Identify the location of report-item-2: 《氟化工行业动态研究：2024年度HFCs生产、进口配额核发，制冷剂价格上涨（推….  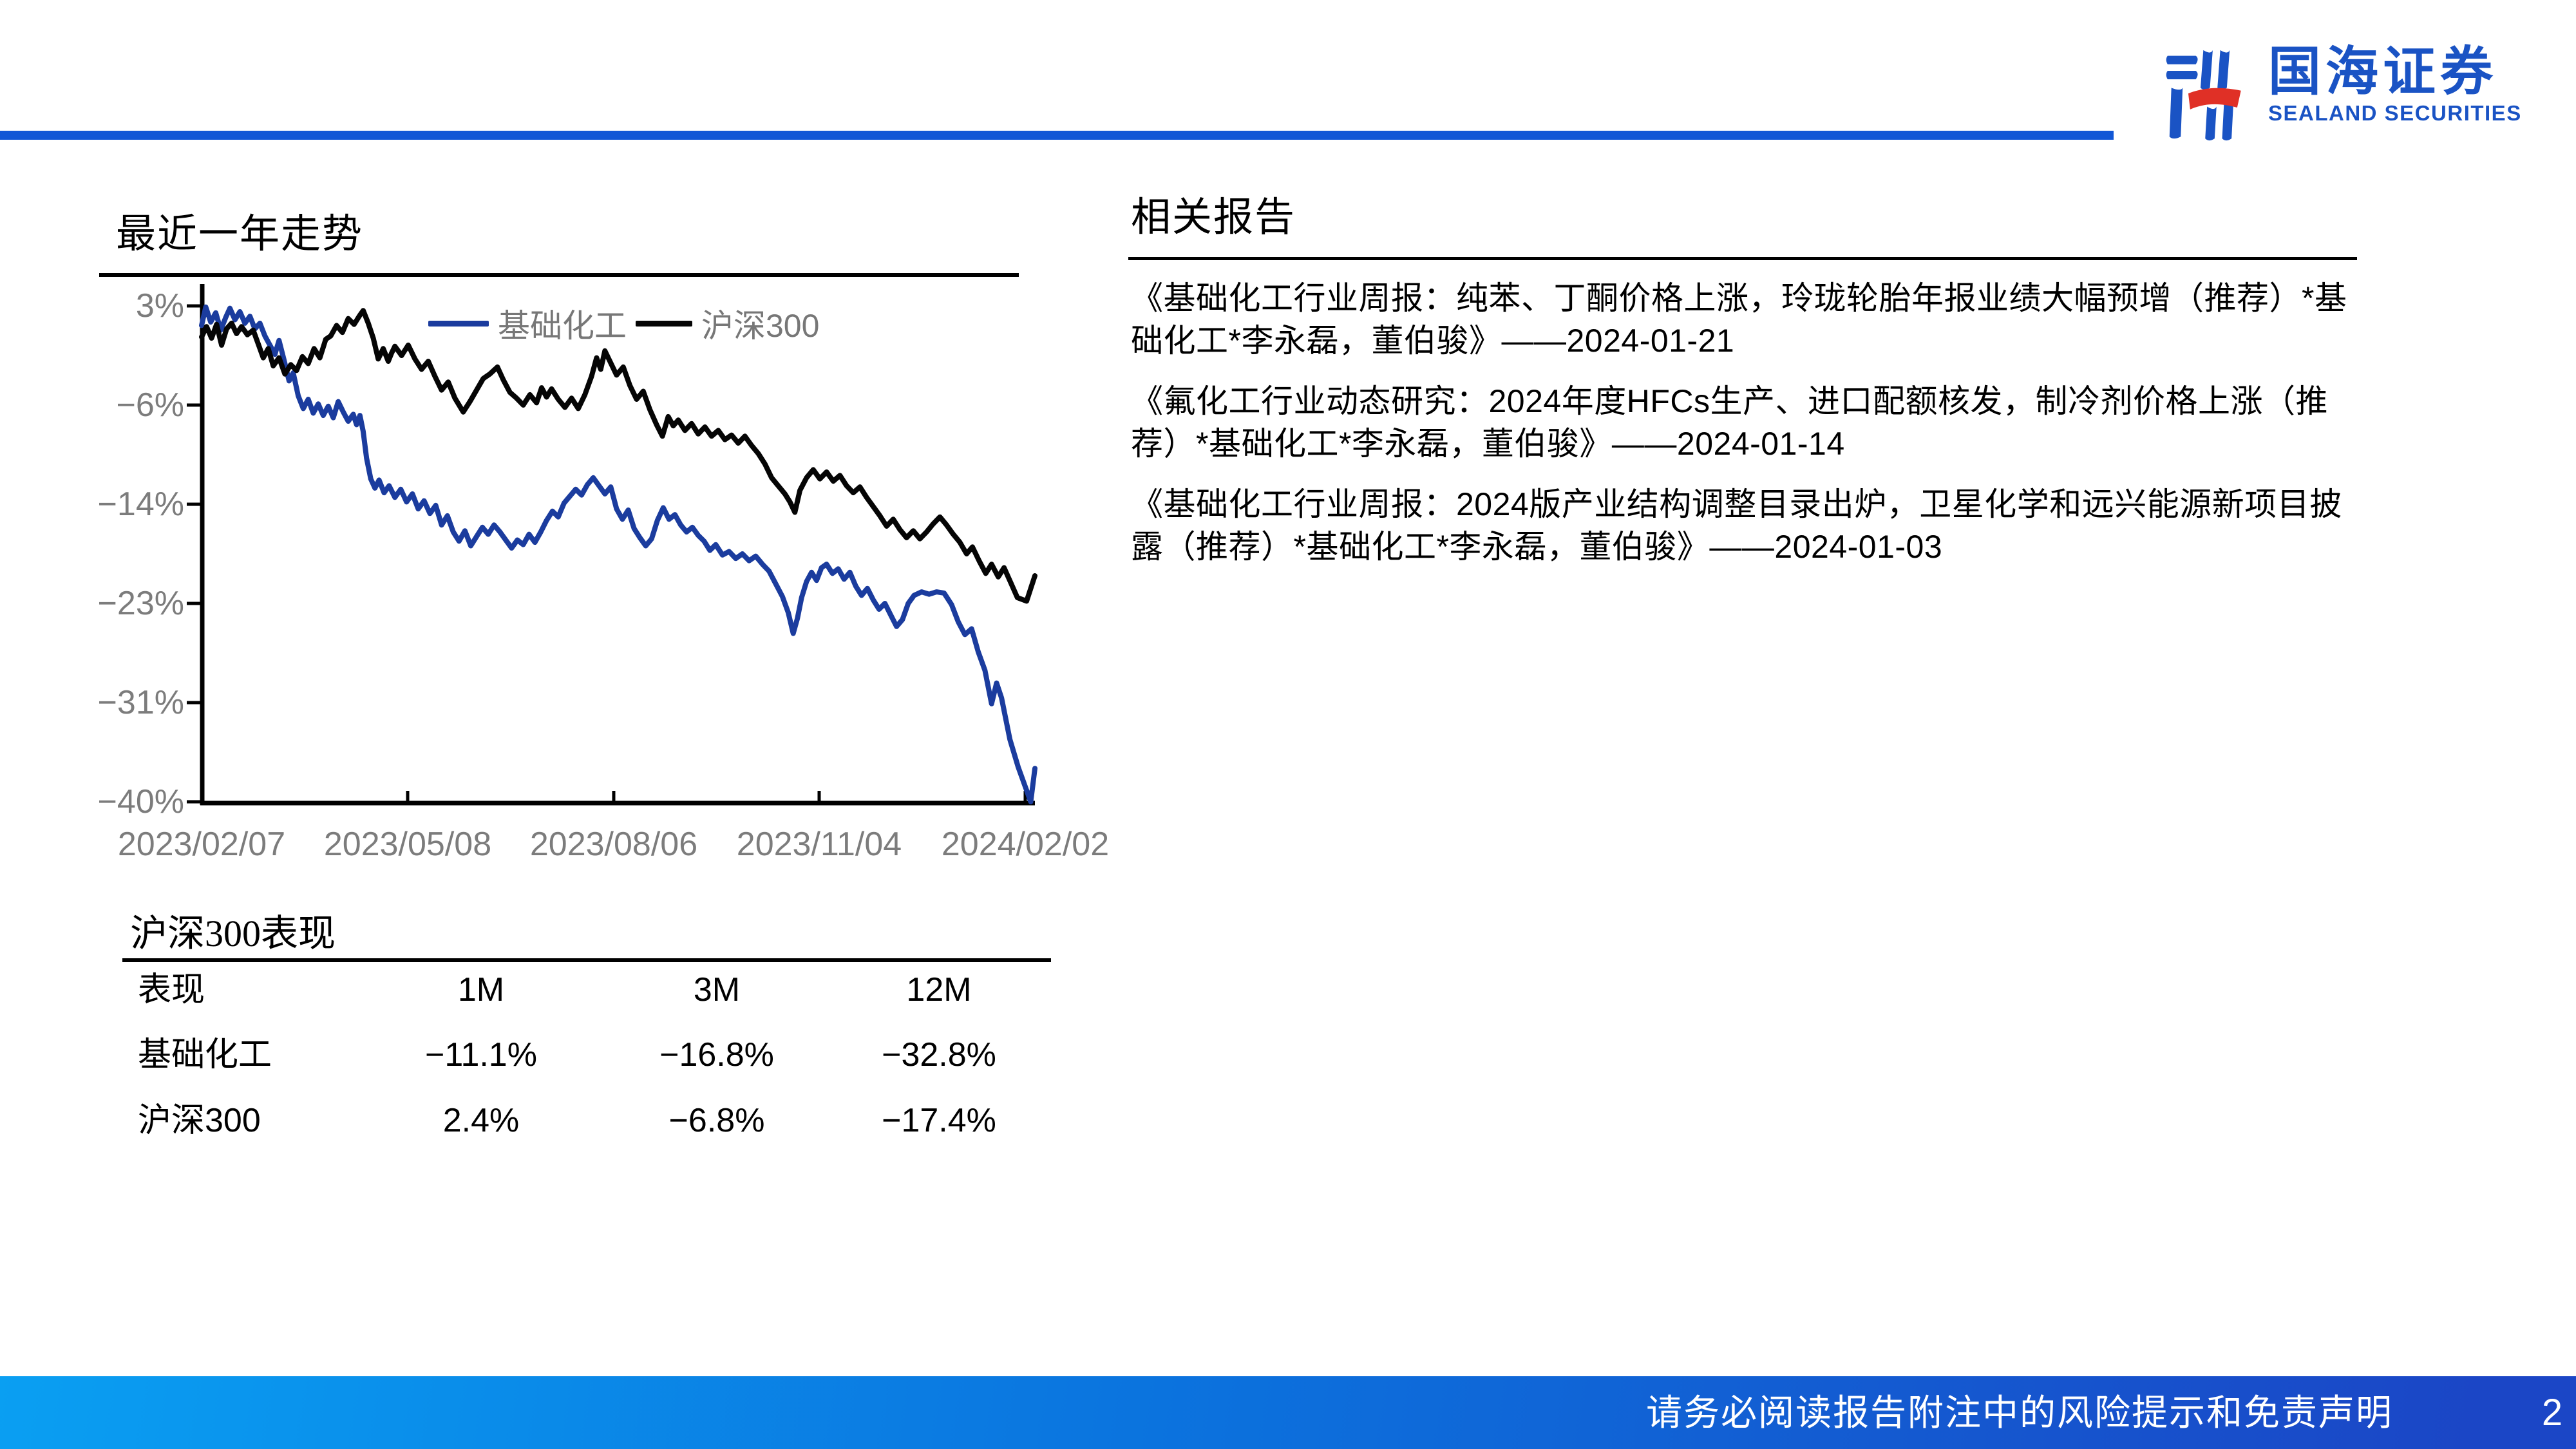
(1729, 422).